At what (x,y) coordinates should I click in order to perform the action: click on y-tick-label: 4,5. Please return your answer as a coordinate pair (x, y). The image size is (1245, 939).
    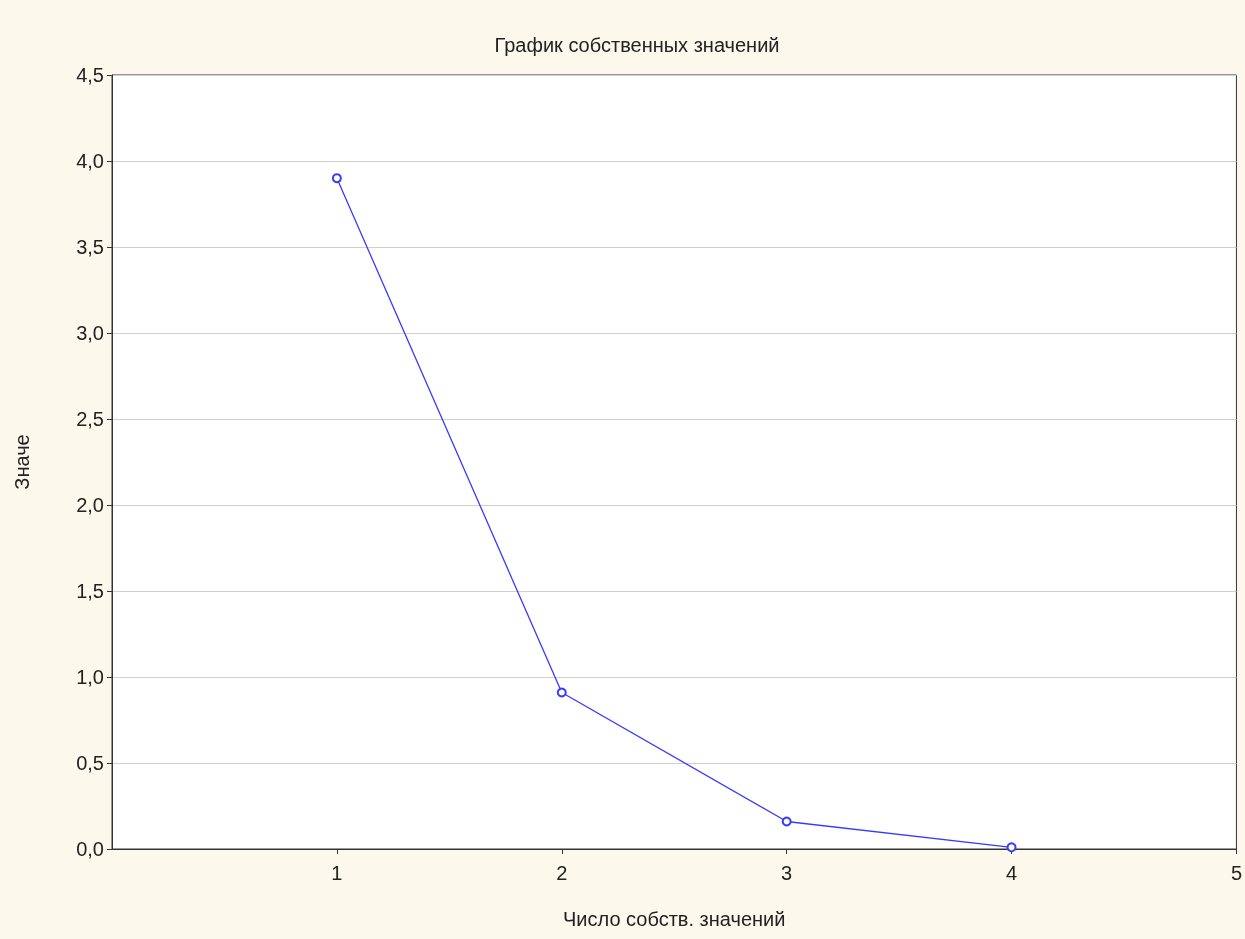
    Looking at the image, I should click on (90, 75).